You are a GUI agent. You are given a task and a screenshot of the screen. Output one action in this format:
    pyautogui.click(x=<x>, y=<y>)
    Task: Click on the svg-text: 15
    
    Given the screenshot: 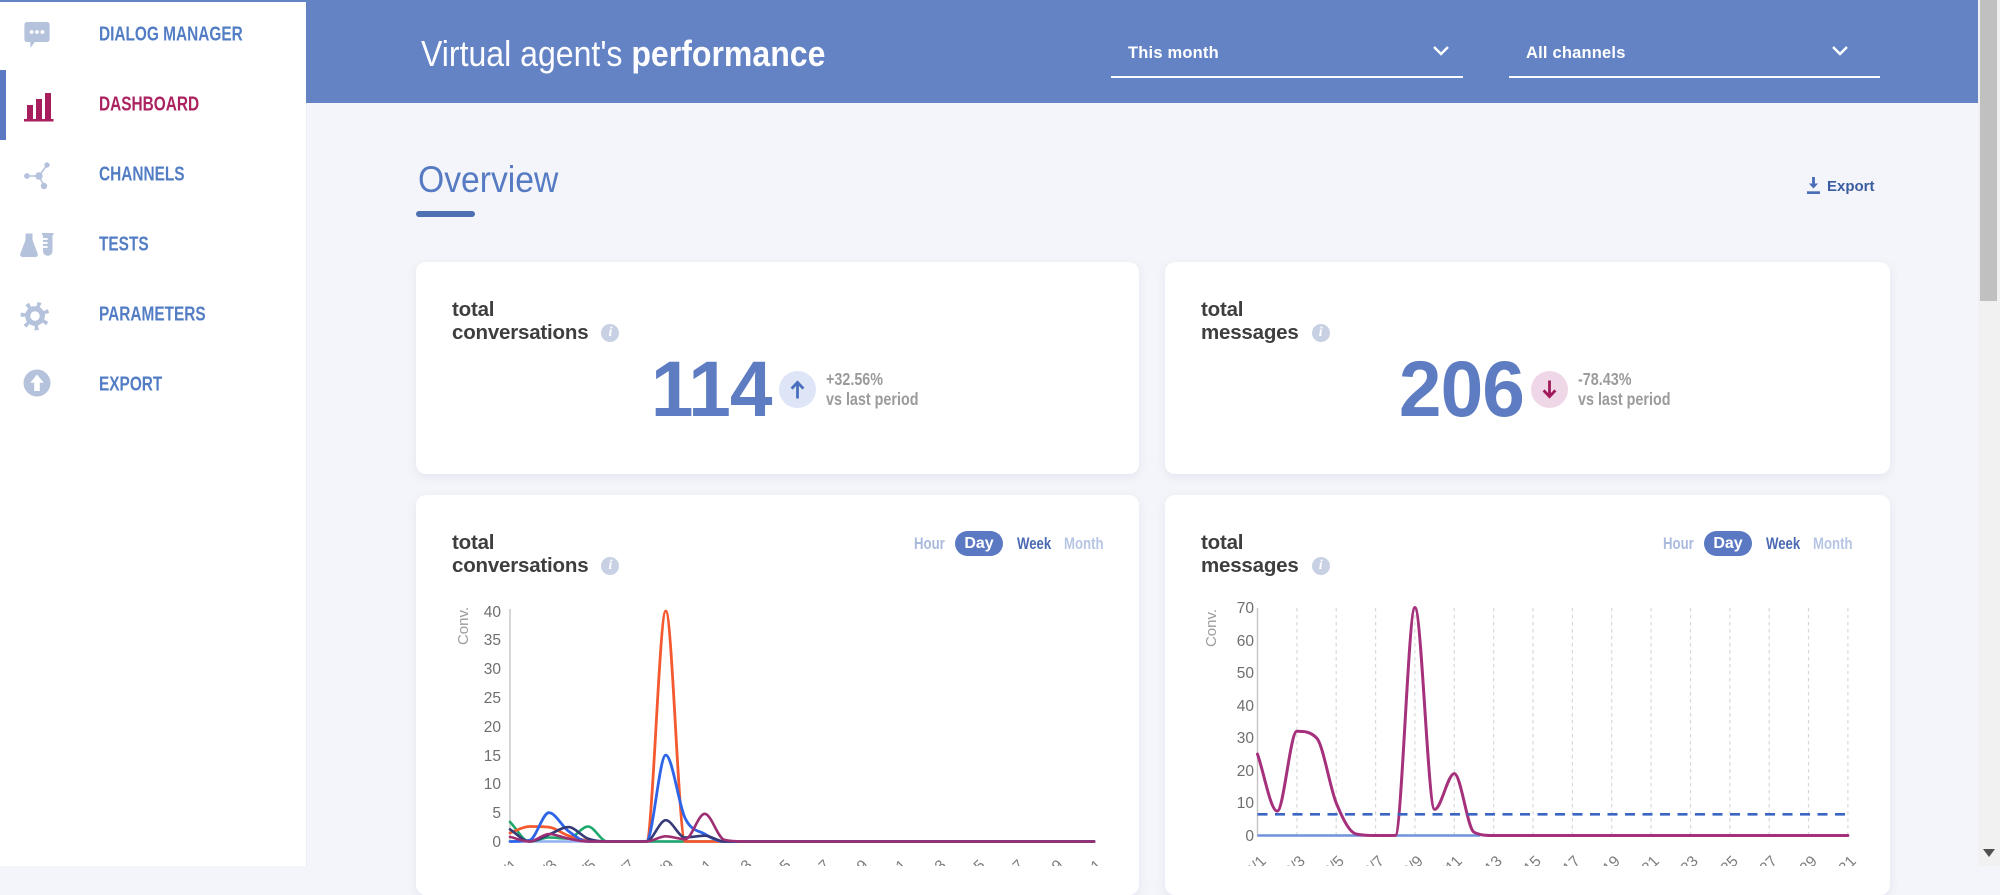 What is the action you would take?
    pyautogui.click(x=492, y=756)
    